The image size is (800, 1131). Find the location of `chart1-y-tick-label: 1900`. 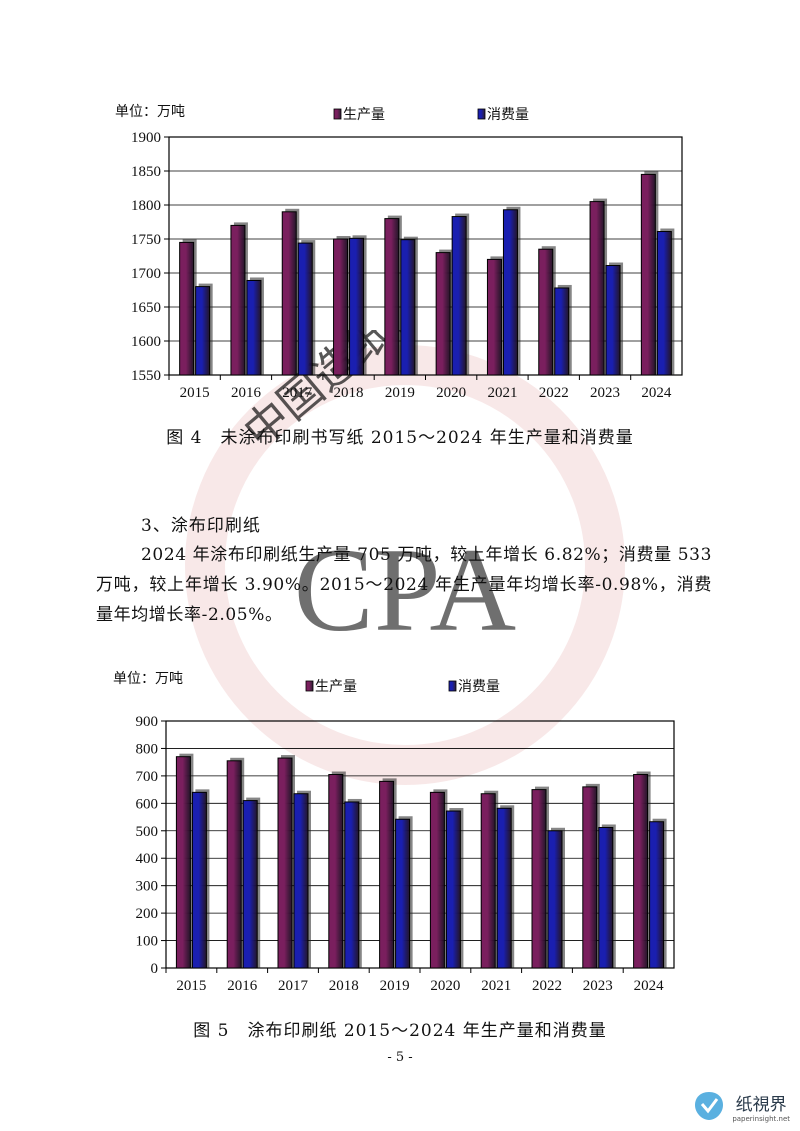

chart1-y-tick-label: 1900 is located at coordinates (146, 138).